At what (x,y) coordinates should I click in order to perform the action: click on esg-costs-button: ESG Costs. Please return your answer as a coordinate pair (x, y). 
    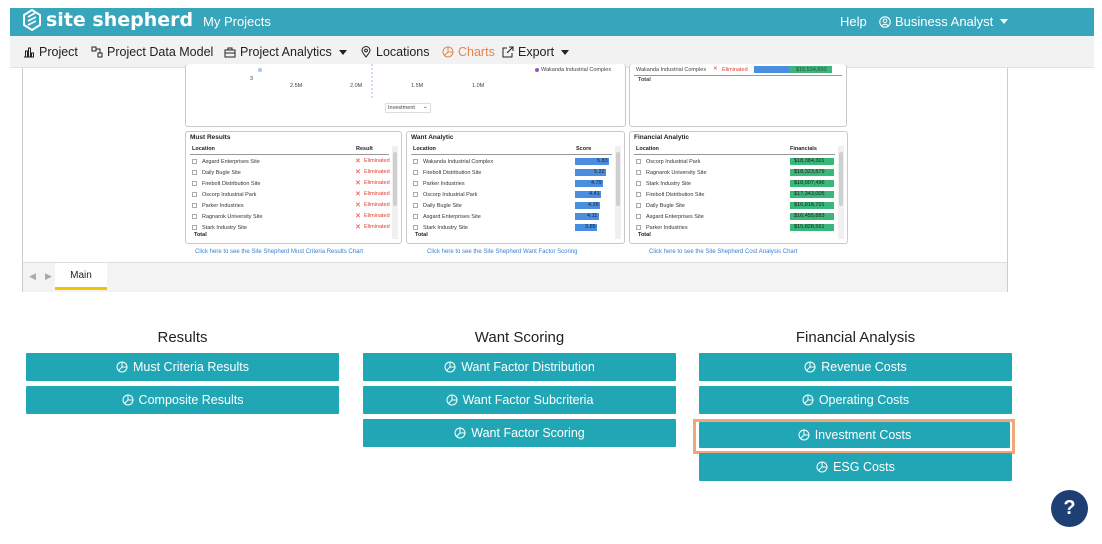
    Looking at the image, I should click on (855, 467).